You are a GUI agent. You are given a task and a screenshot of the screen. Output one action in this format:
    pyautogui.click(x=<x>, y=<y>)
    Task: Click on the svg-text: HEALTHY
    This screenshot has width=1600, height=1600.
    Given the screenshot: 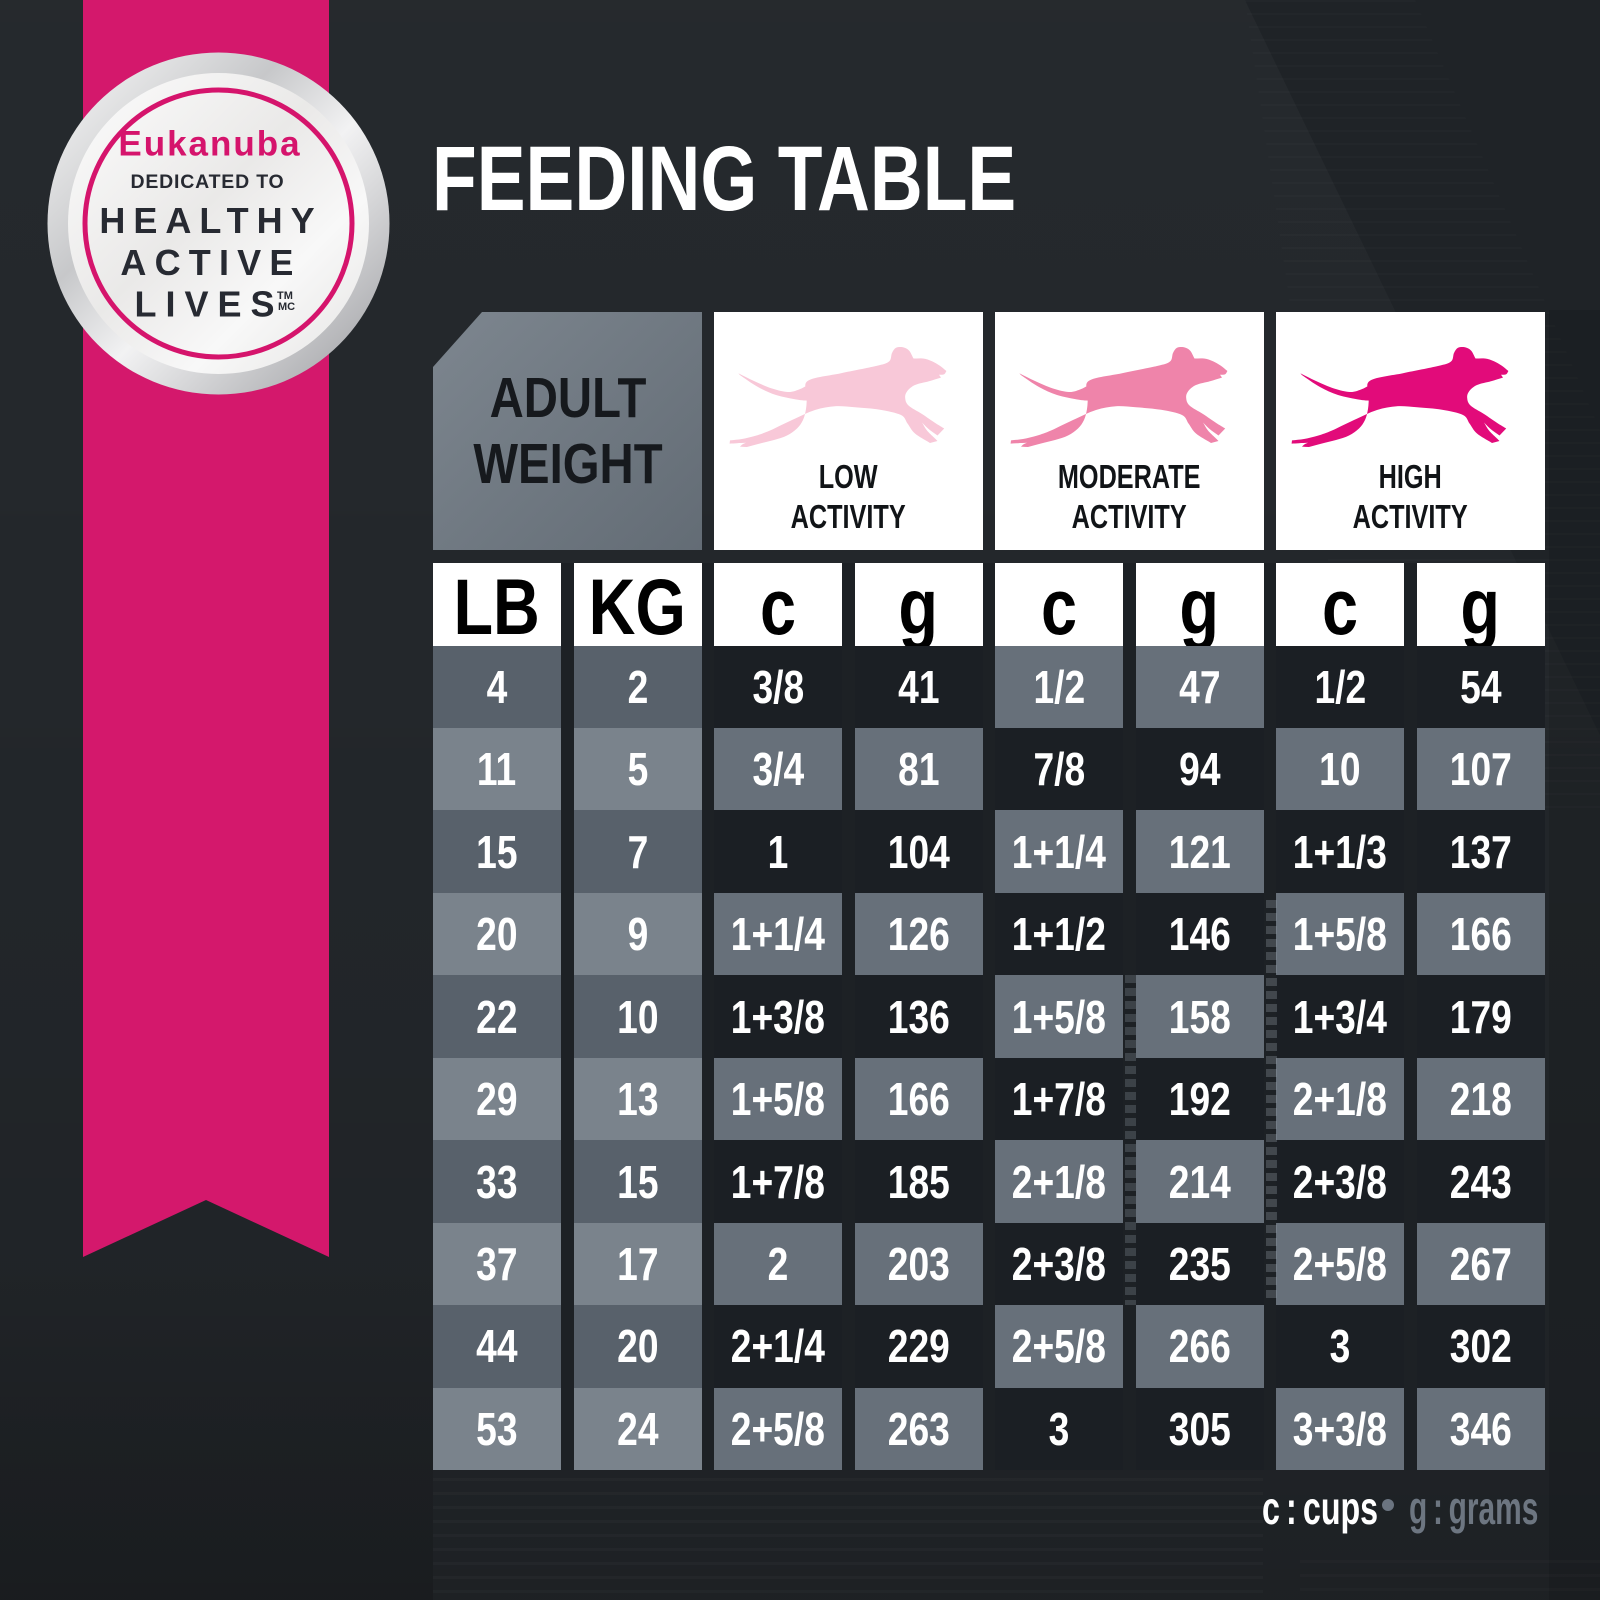 What is the action you would take?
    pyautogui.click(x=210, y=220)
    